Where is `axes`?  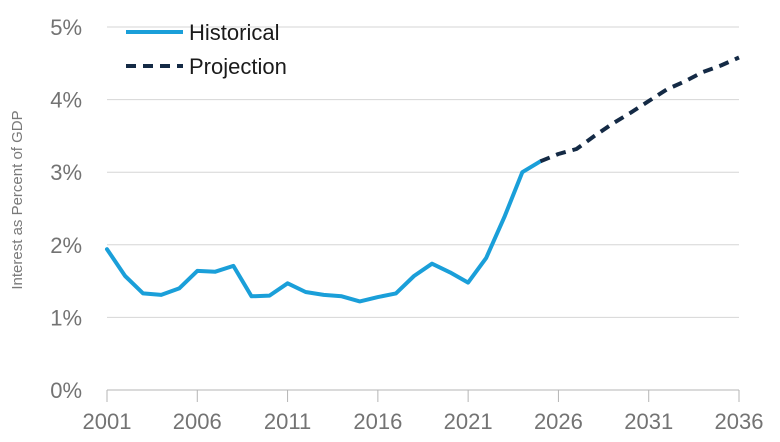
axes is located at coordinates (423, 395).